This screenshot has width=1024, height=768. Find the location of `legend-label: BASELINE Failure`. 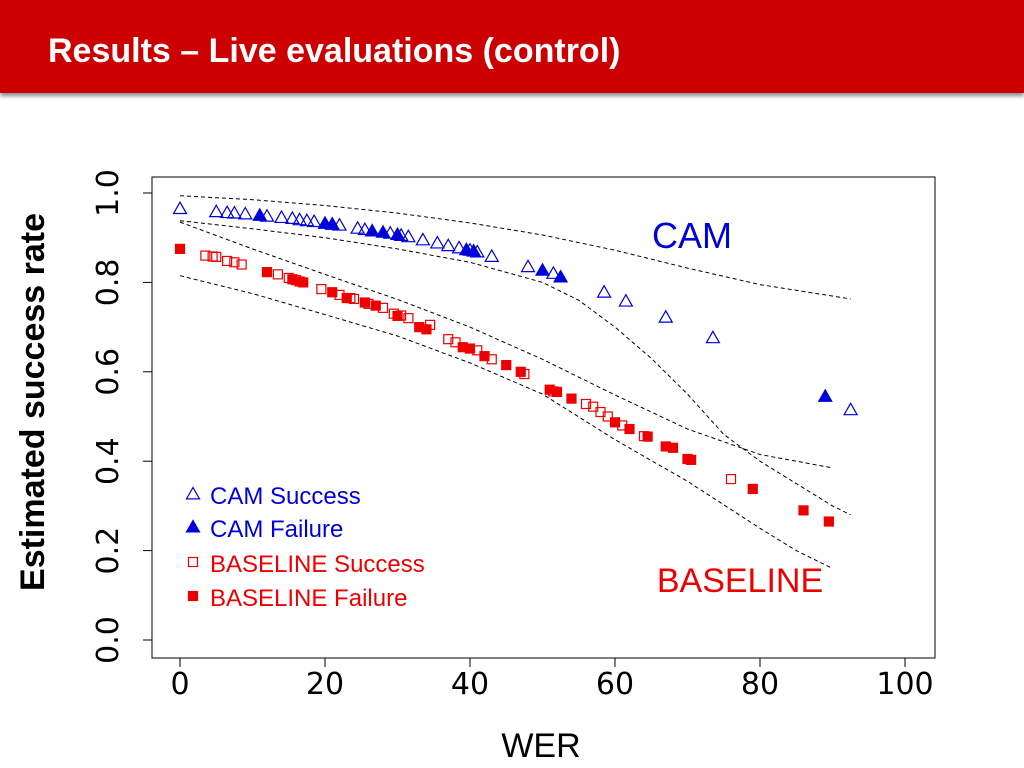

legend-label: BASELINE Failure is located at coordinates (308, 598).